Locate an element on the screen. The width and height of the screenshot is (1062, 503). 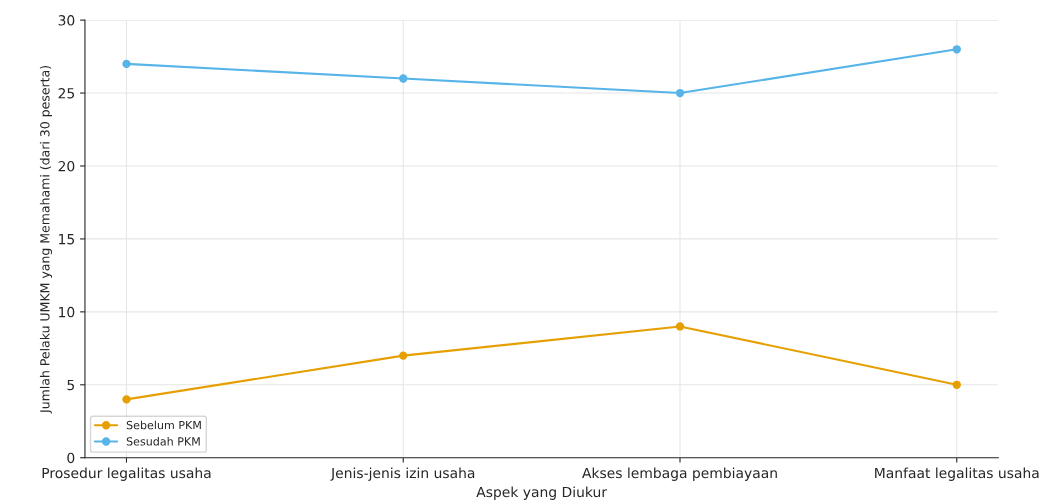
y-tick-label: 10 is located at coordinates (67, 312).